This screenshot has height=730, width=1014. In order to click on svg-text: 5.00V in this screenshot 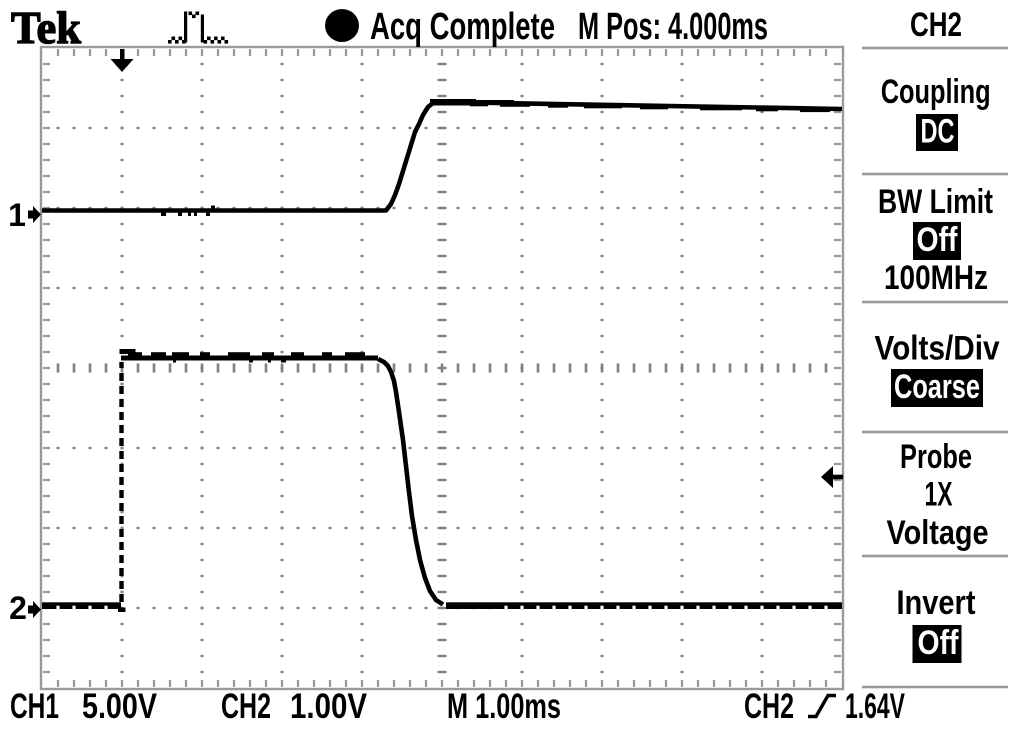, I will do `click(120, 706)`.